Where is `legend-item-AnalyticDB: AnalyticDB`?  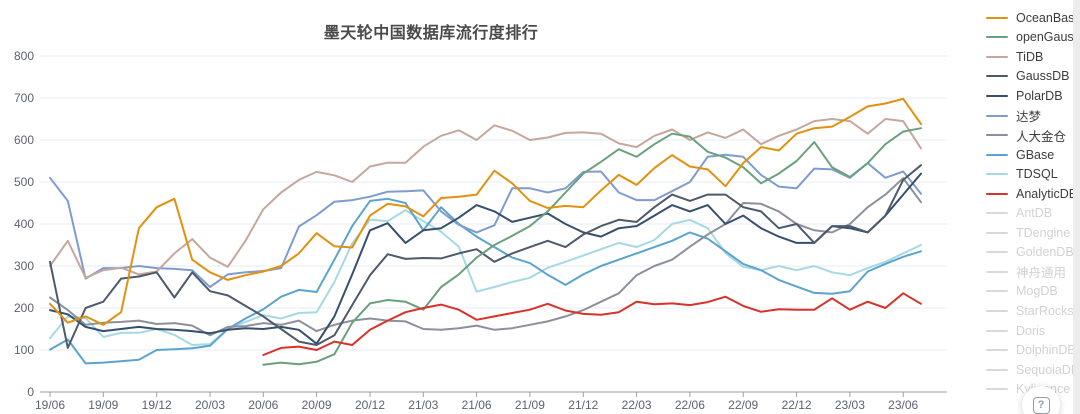 legend-item-AnalyticDB: AnalyticDB is located at coordinates (1032, 194).